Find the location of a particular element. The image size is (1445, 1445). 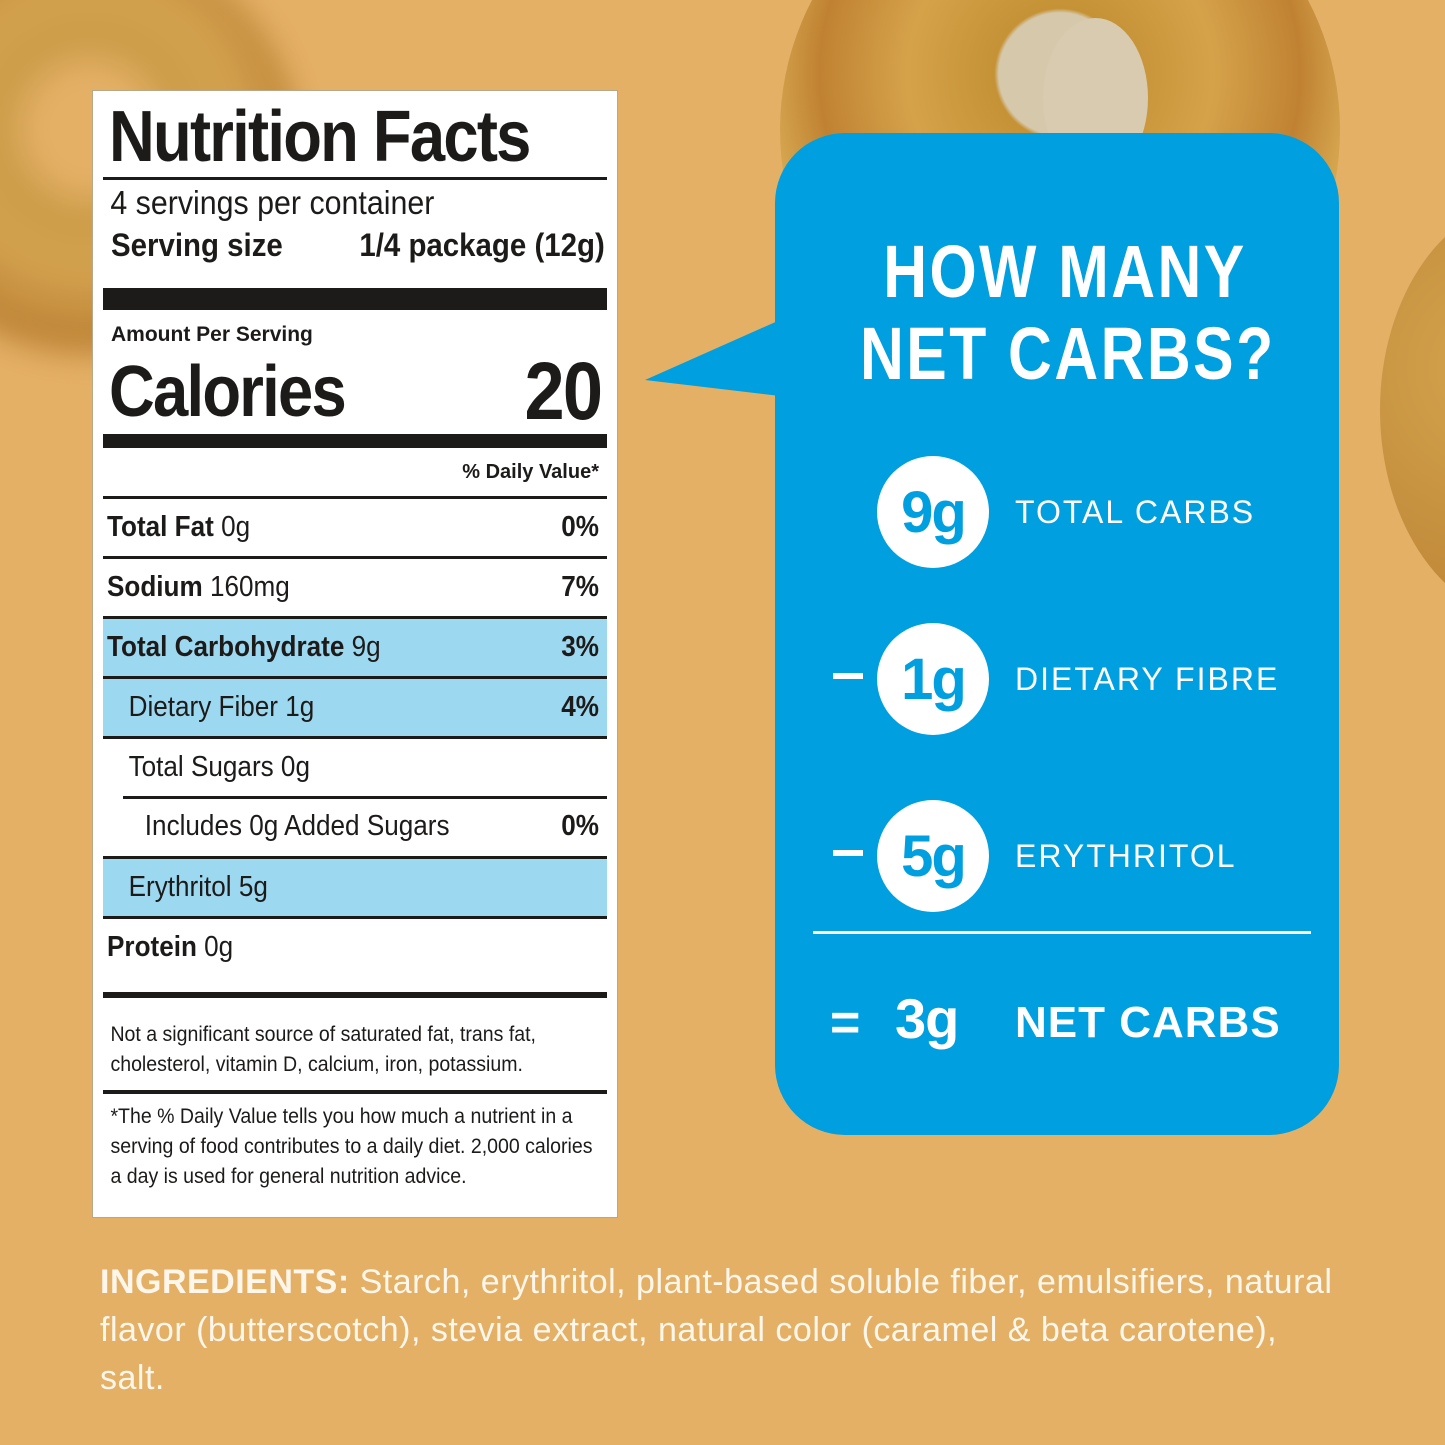

nutrient-name: Erythritol 5g is located at coordinates (198, 887).